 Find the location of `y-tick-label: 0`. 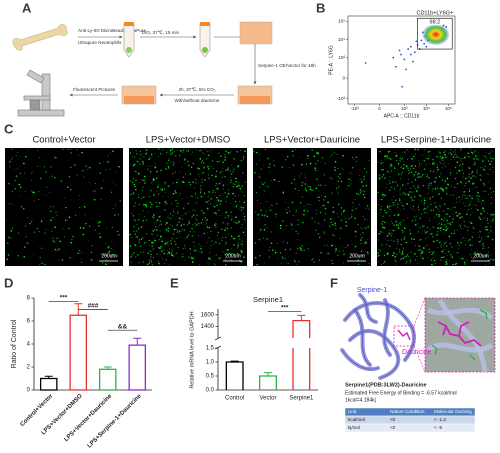

y-tick-label: 0 is located at coordinates (29, 391).